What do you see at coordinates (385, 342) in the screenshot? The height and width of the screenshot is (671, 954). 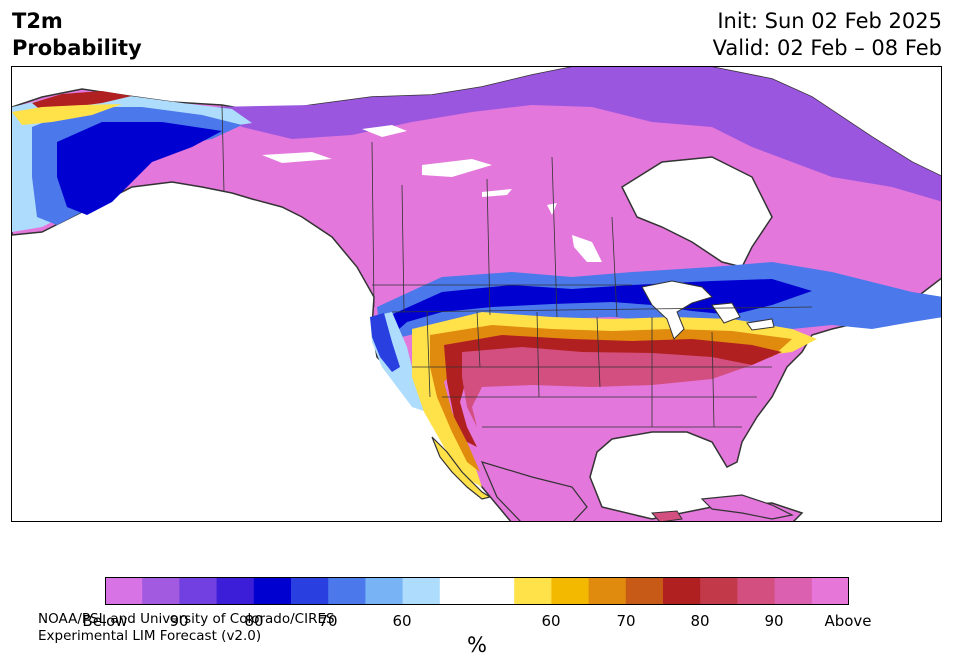 I see `zone-blue-westcoast-deep` at bounding box center [385, 342].